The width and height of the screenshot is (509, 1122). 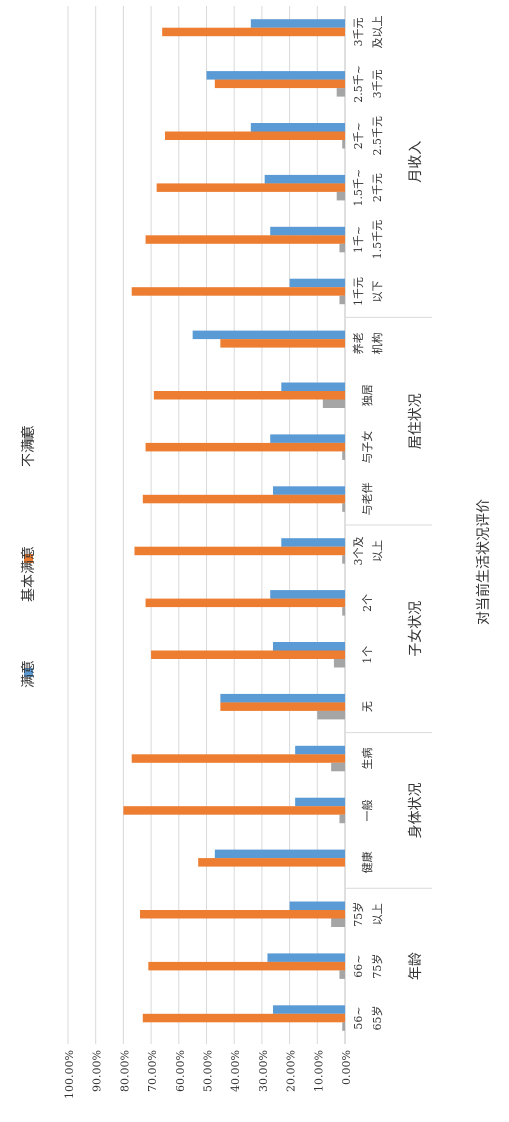 What do you see at coordinates (28, 446) in the screenshot?
I see `legend-label: 不满意` at bounding box center [28, 446].